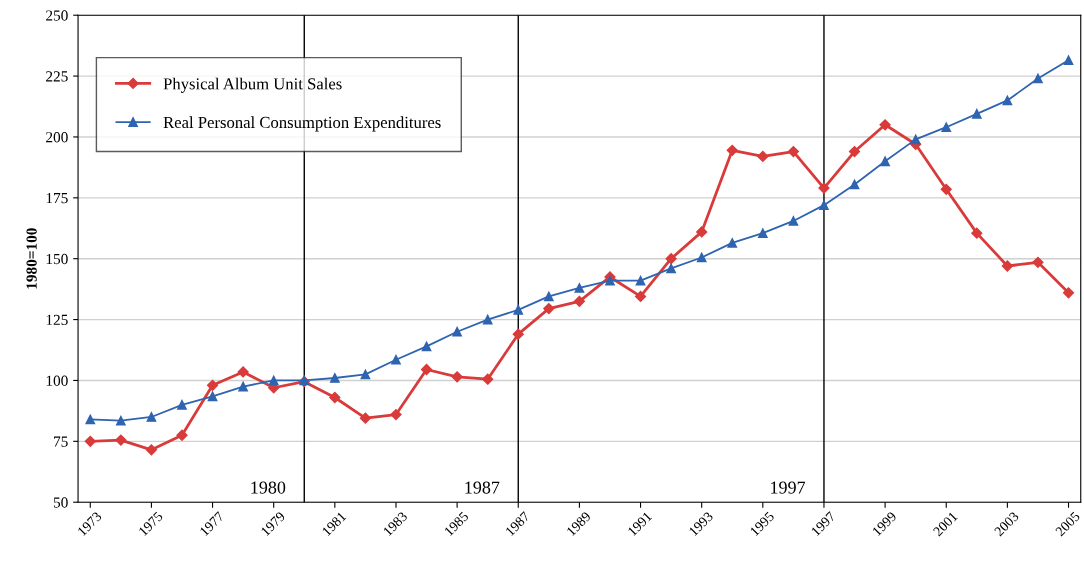 This screenshot has height=563, width=1084. What do you see at coordinates (57, 76) in the screenshot?
I see `y-tick-label: 225` at bounding box center [57, 76].